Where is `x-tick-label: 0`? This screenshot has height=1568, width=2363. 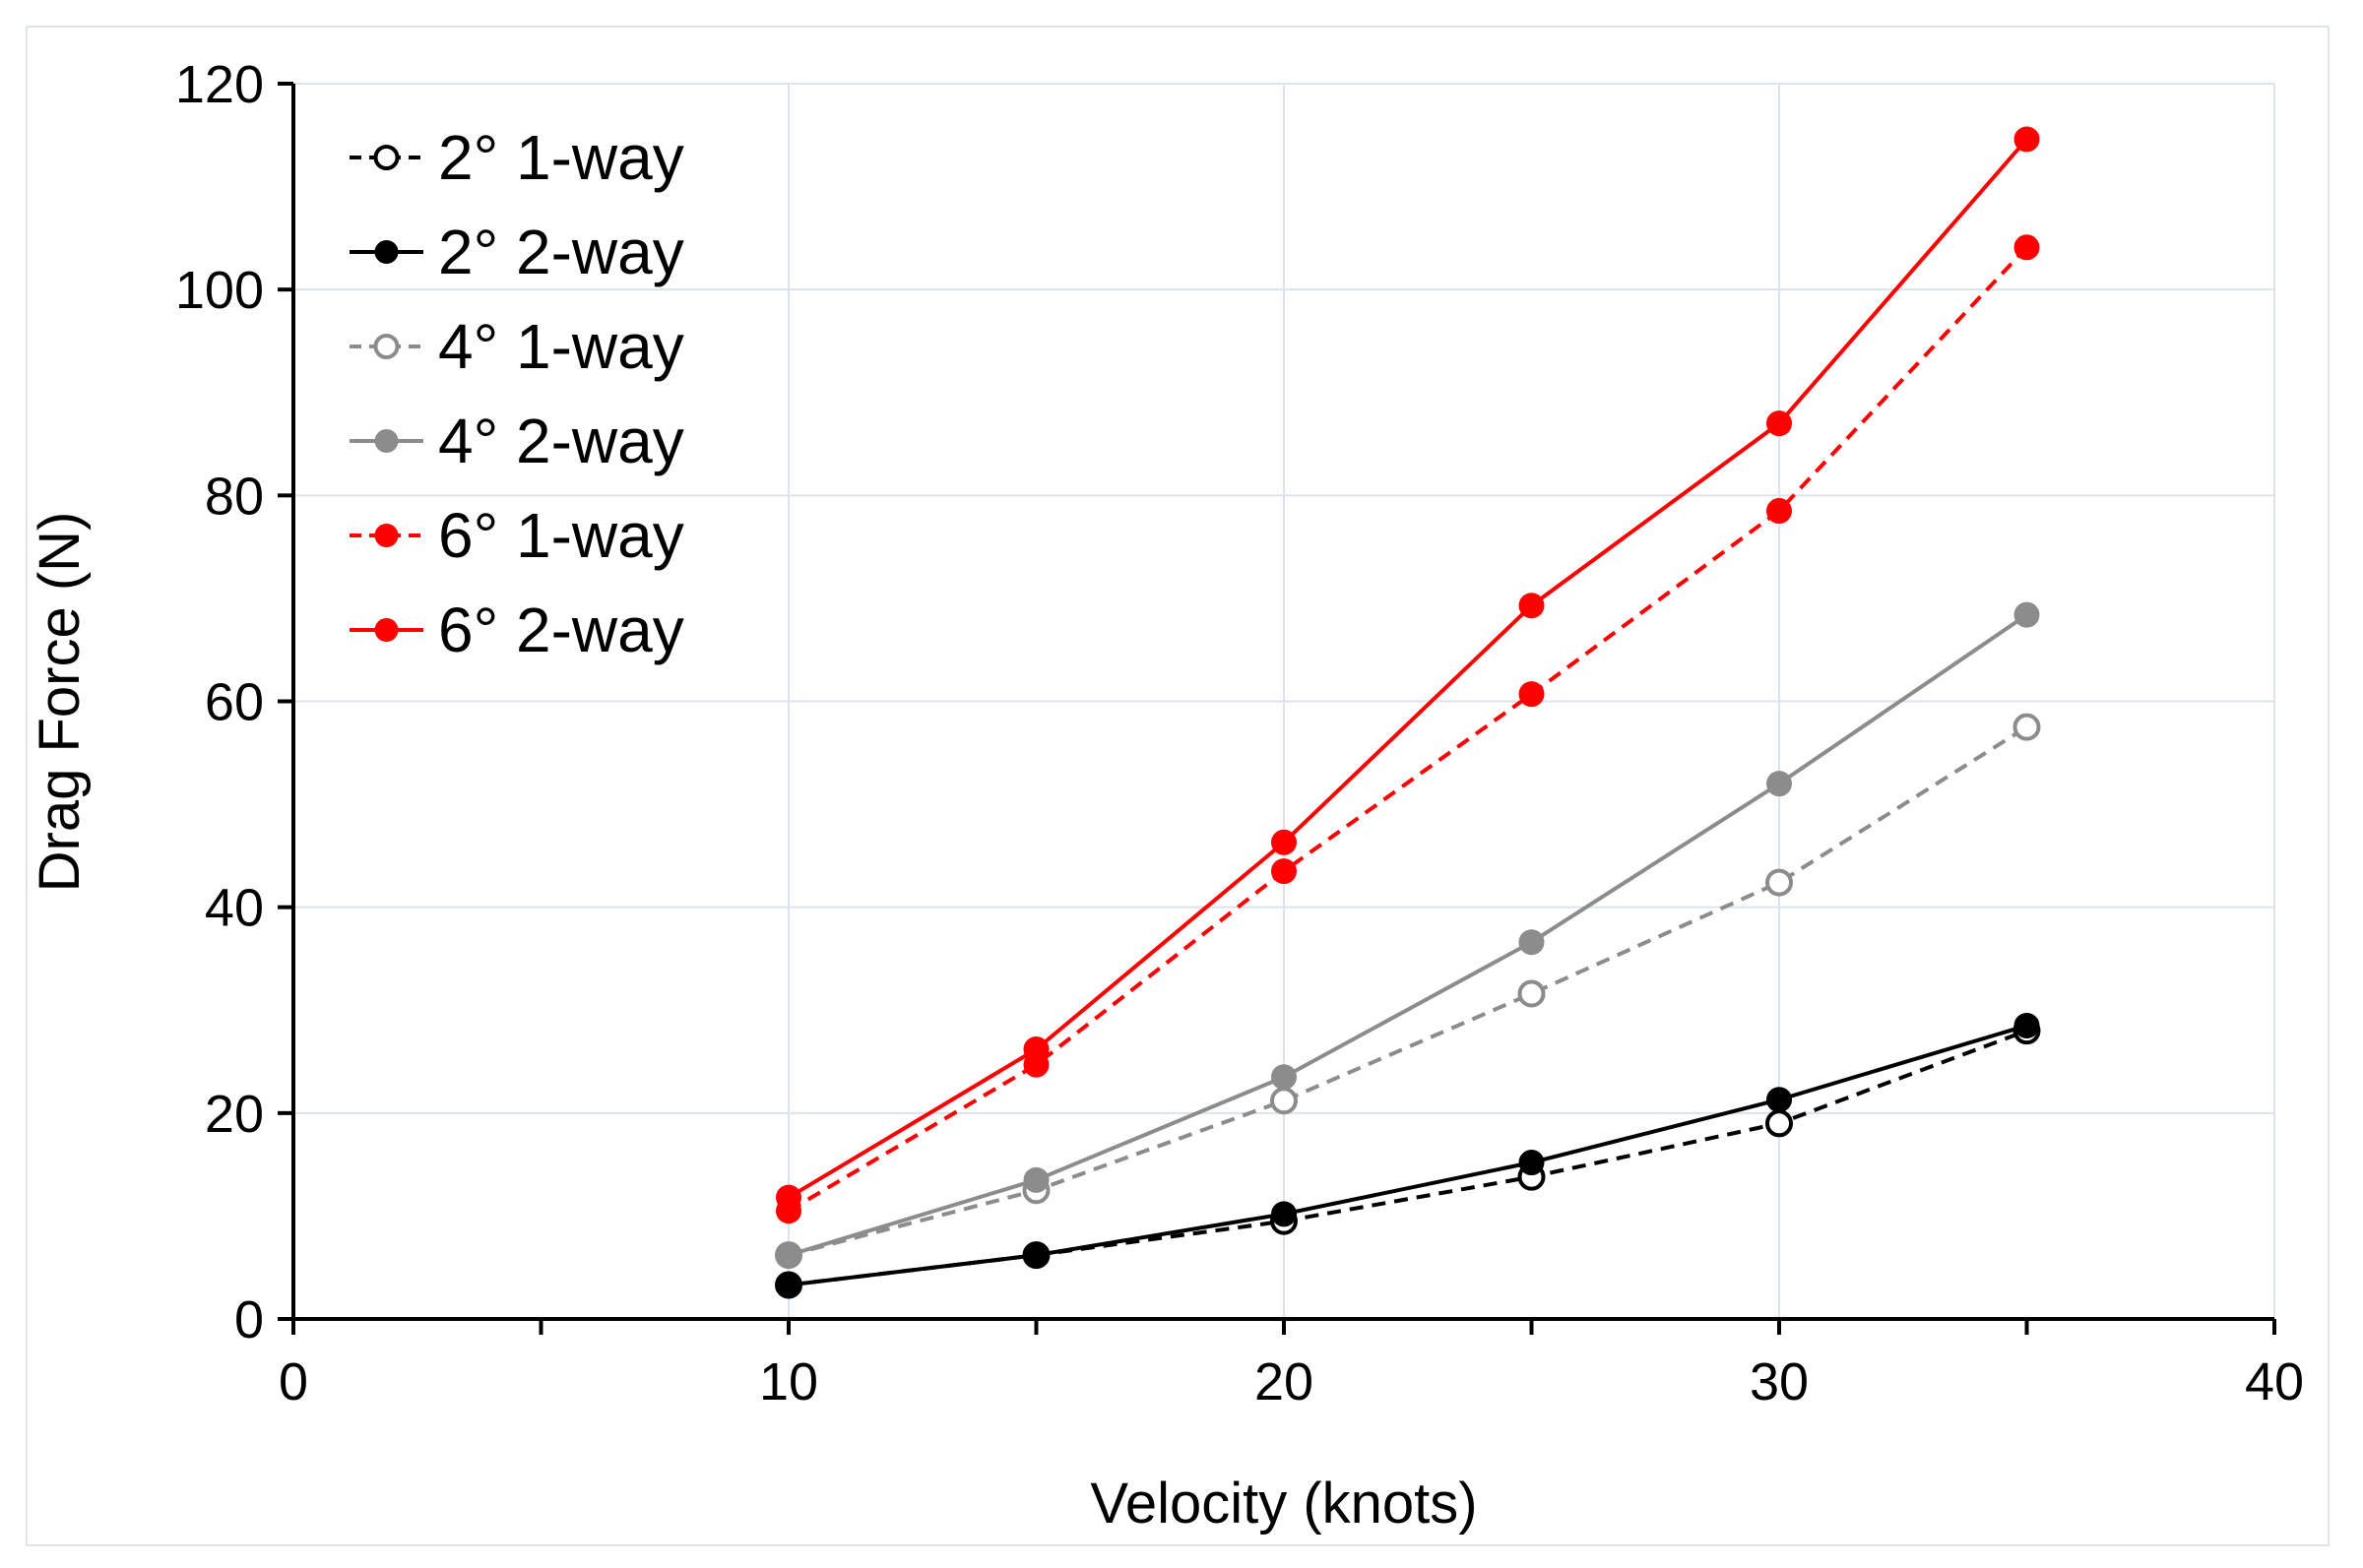
x-tick-label: 0 is located at coordinates (293, 1381).